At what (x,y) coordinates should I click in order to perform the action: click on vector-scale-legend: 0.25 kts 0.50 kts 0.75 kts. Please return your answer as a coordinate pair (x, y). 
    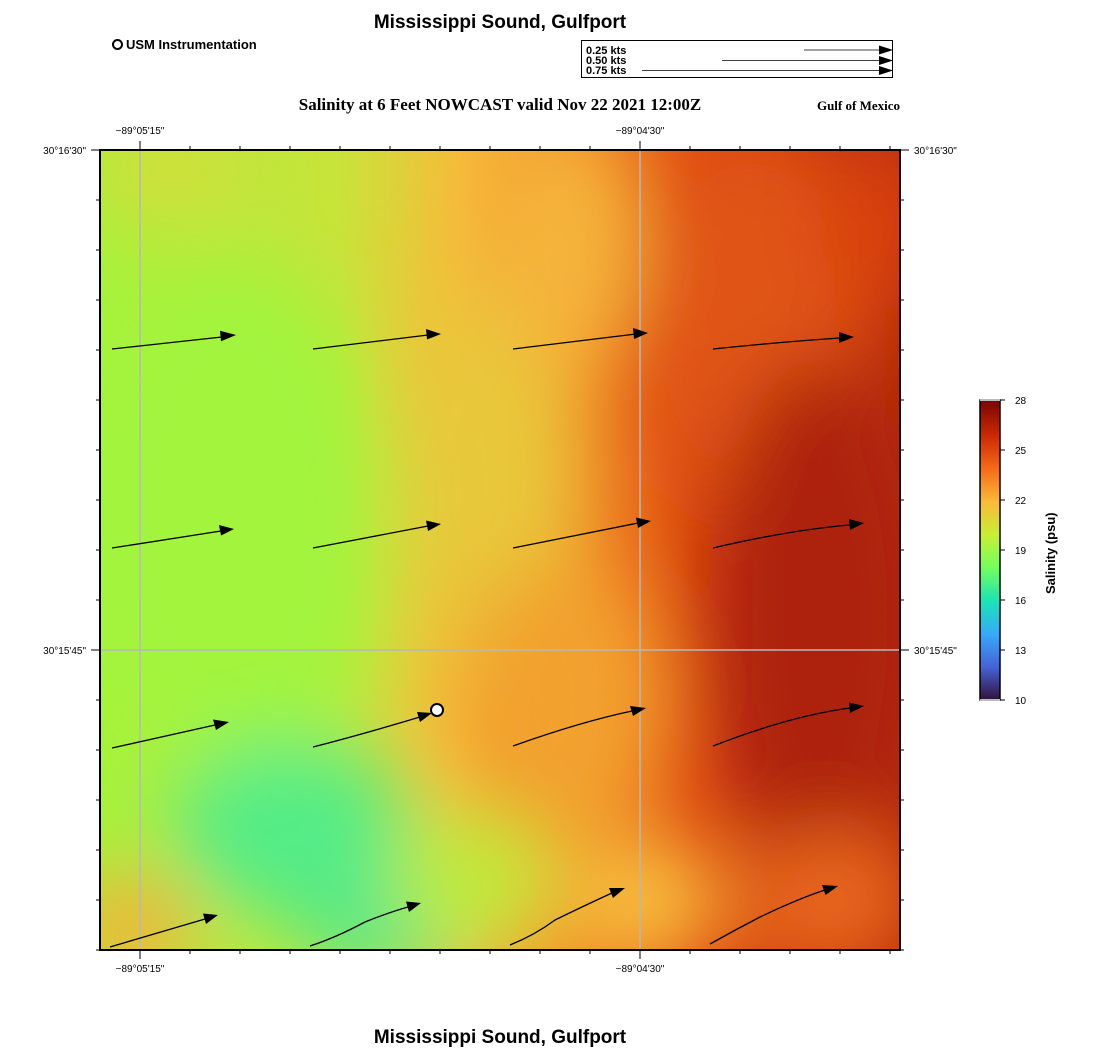
    Looking at the image, I should click on (737, 59).